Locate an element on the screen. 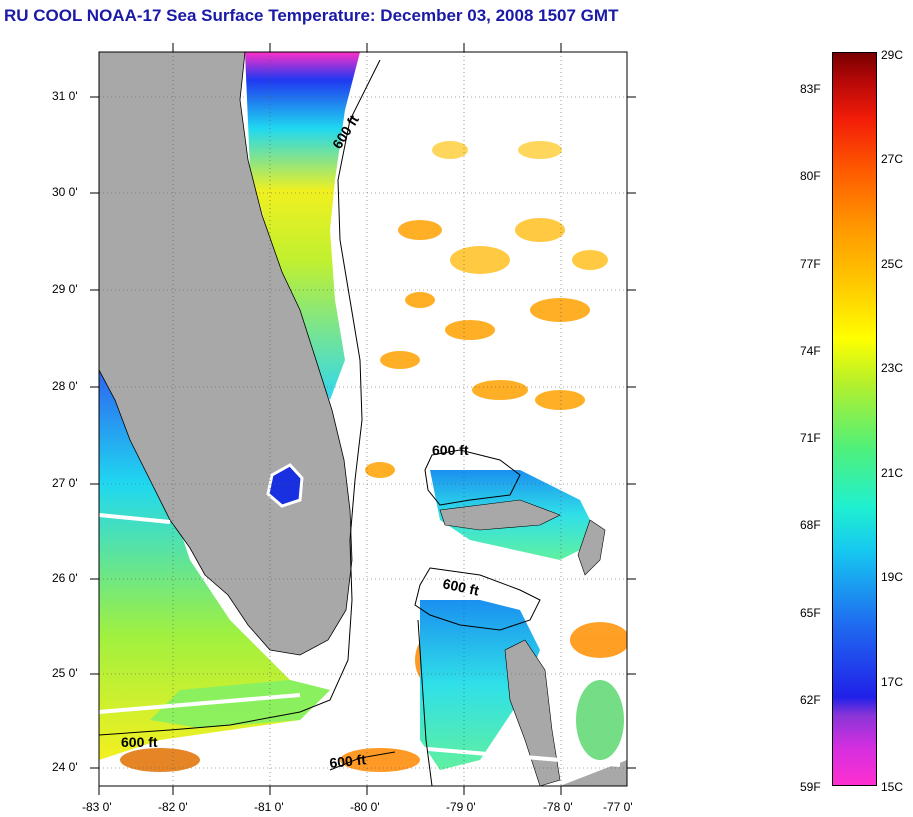 The width and height of the screenshot is (913, 817). colorbar-fahrenheit-label: 59F is located at coordinates (810, 787).